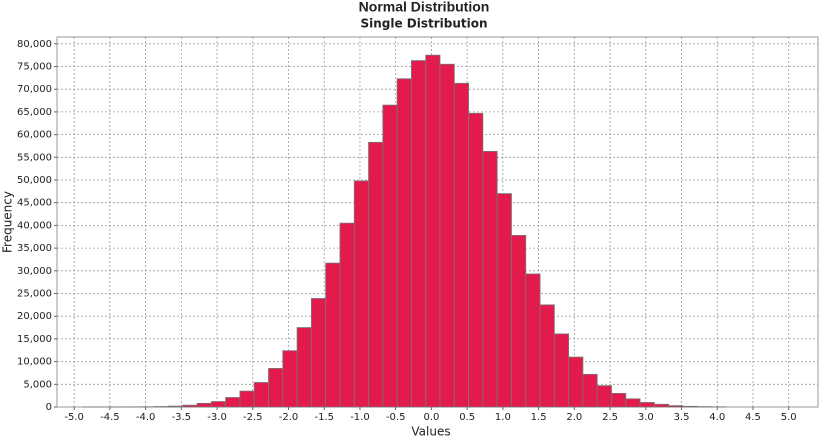  What do you see at coordinates (34, 316) in the screenshot?
I see `y-tick-label: 20,000` at bounding box center [34, 316].